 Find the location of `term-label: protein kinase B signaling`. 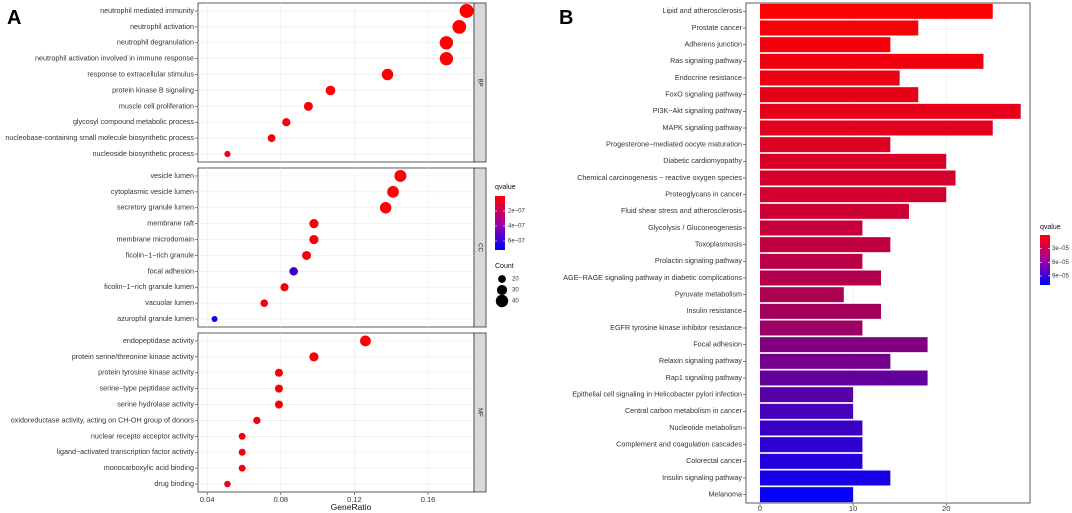

term-label: protein kinase B signaling is located at coordinates (153, 89).